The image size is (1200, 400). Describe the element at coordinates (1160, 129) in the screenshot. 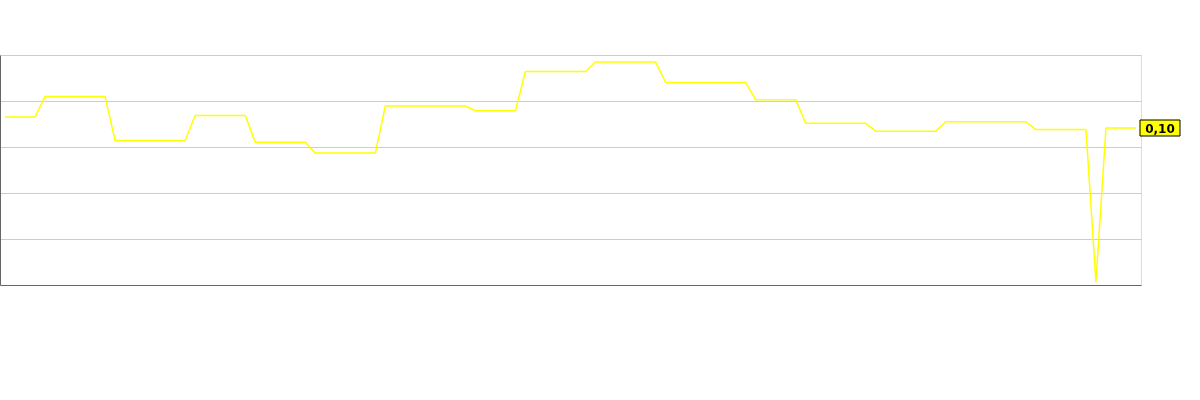

I see `data-label: 0,10` at that location.